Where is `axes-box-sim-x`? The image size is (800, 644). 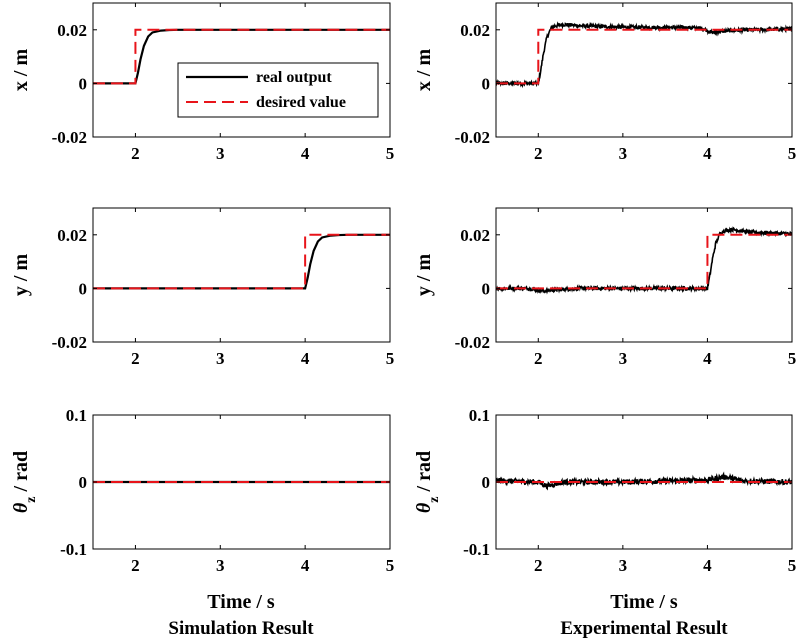 axes-box-sim-x is located at coordinates (241, 70).